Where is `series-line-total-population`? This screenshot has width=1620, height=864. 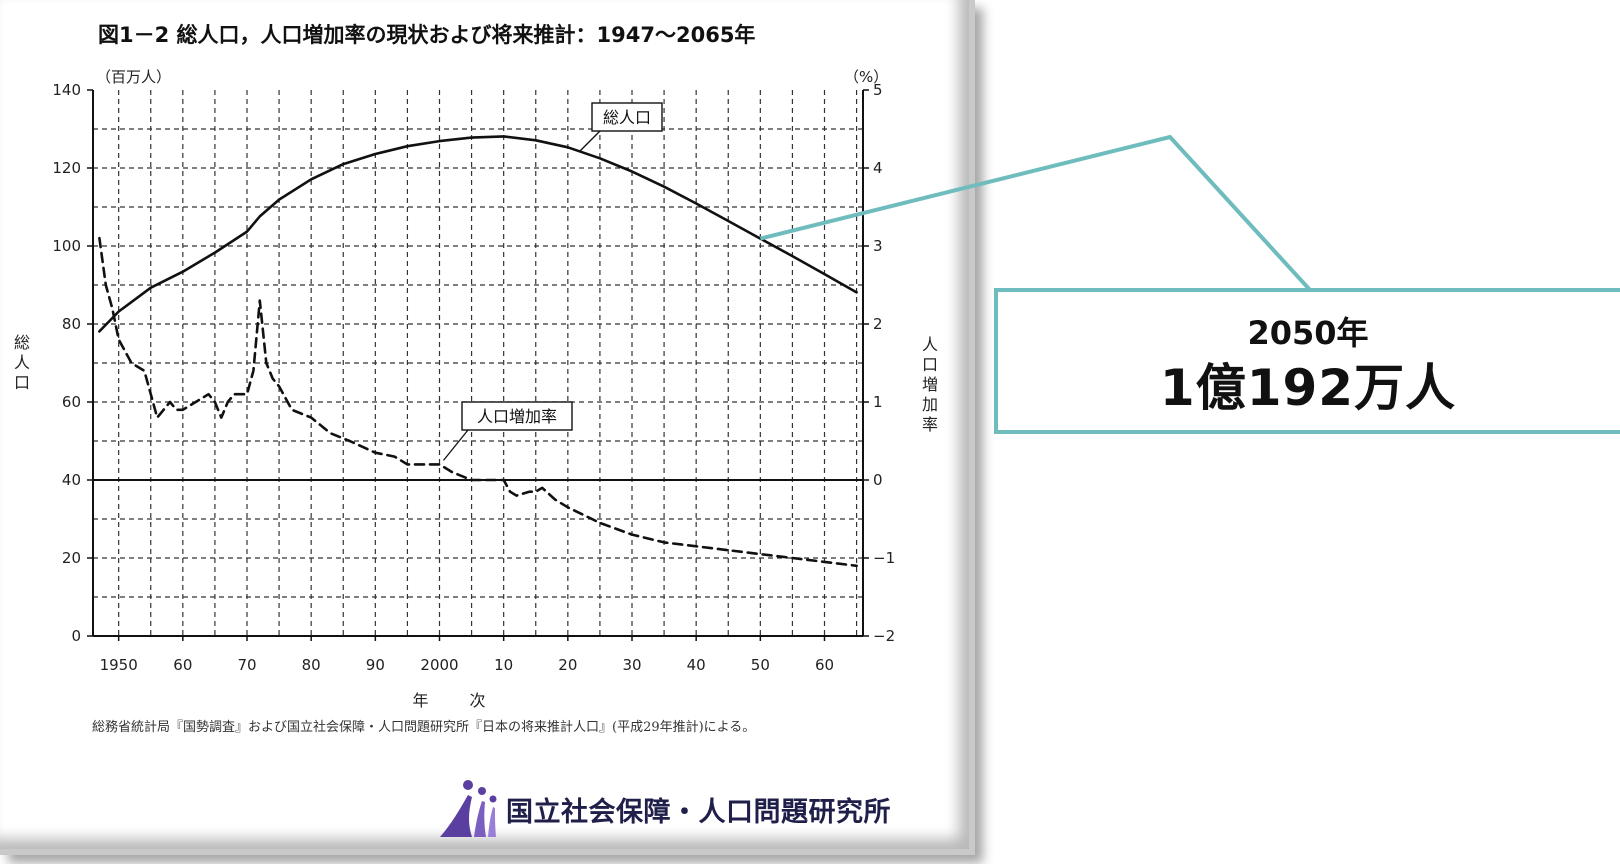
series-line-total-population is located at coordinates (478, 234).